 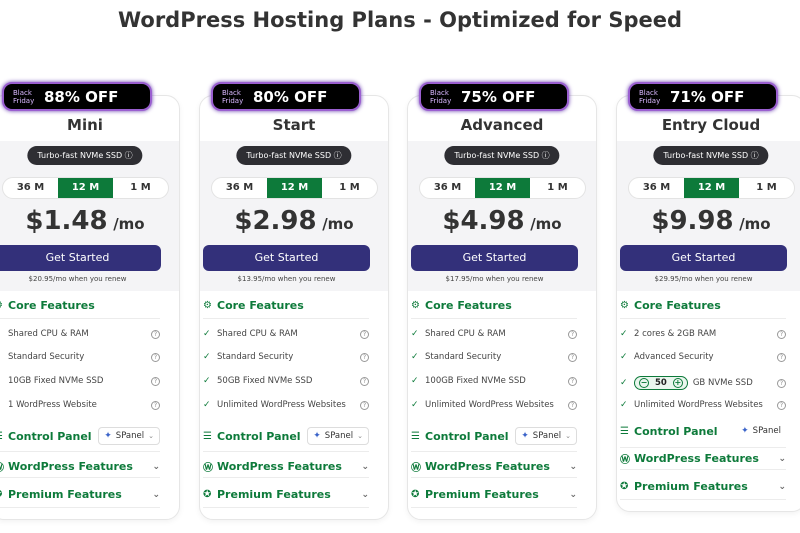 I want to click on feature-label: Standard Security, so click(x=255, y=357).